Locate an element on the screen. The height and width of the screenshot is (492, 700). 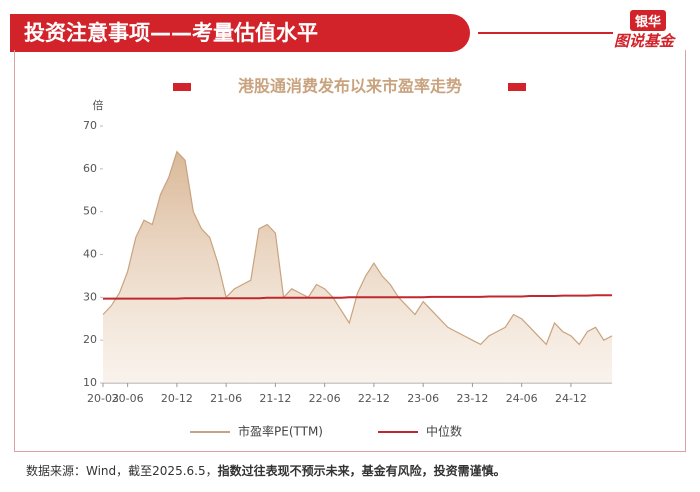
chart-title: 港股通消费发布以来市盈率走势 is located at coordinates (350, 86).